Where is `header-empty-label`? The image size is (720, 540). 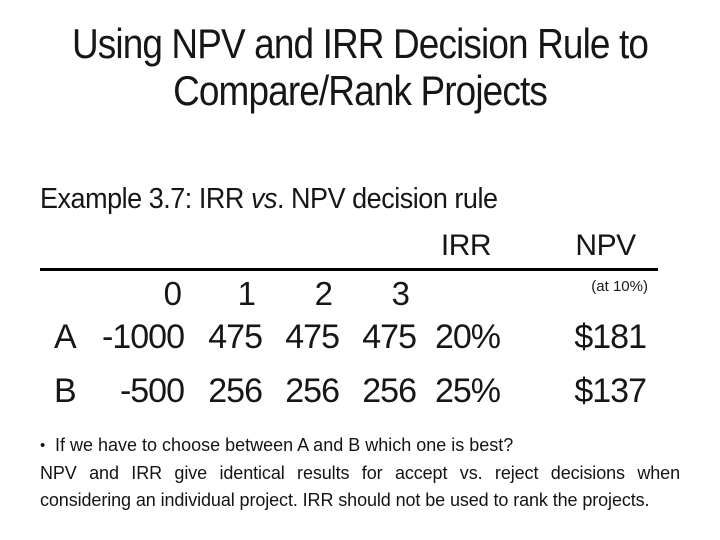 header-empty-label is located at coordinates (59, 265).